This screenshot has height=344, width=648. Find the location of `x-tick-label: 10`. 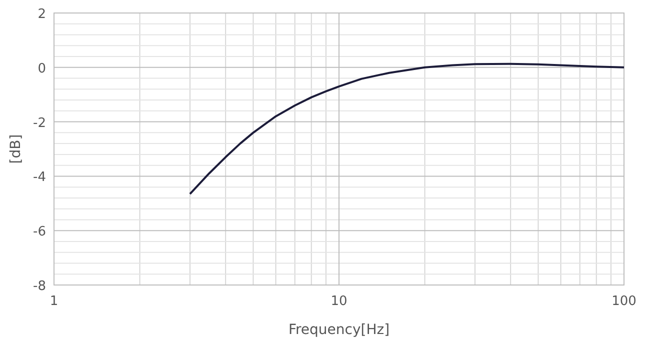

x-tick-label: 10 is located at coordinates (339, 301).